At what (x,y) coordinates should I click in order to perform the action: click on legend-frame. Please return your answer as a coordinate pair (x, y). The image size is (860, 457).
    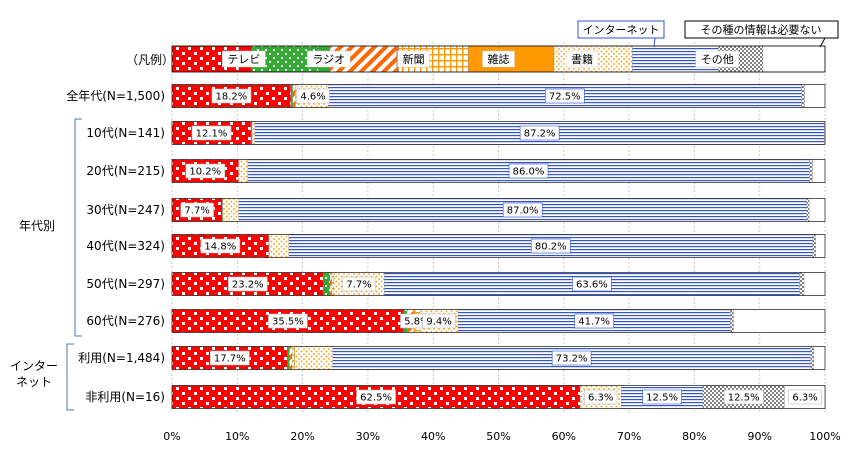
    Looking at the image, I should click on (498, 59).